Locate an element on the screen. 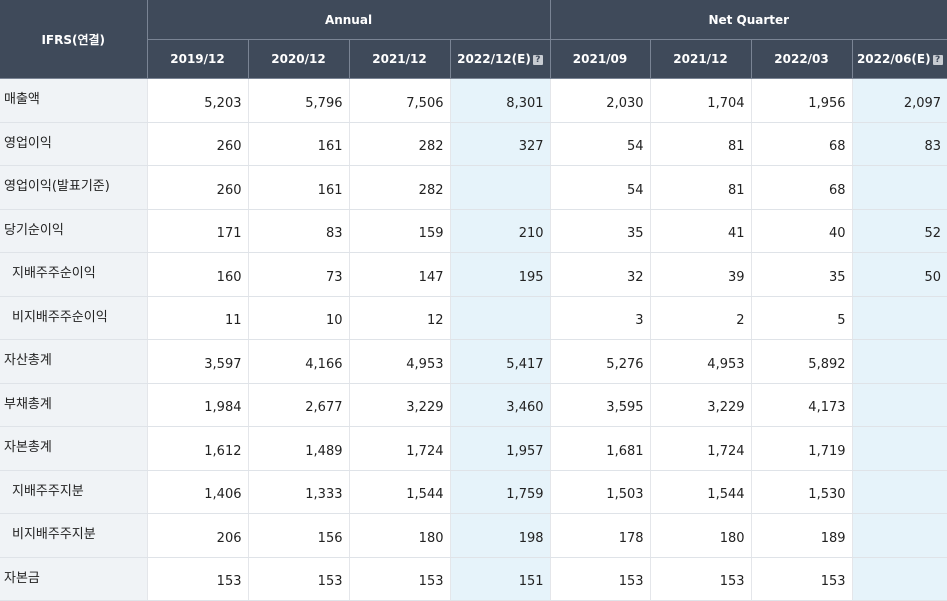  estimate-value-cell: 50 is located at coordinates (899, 274).